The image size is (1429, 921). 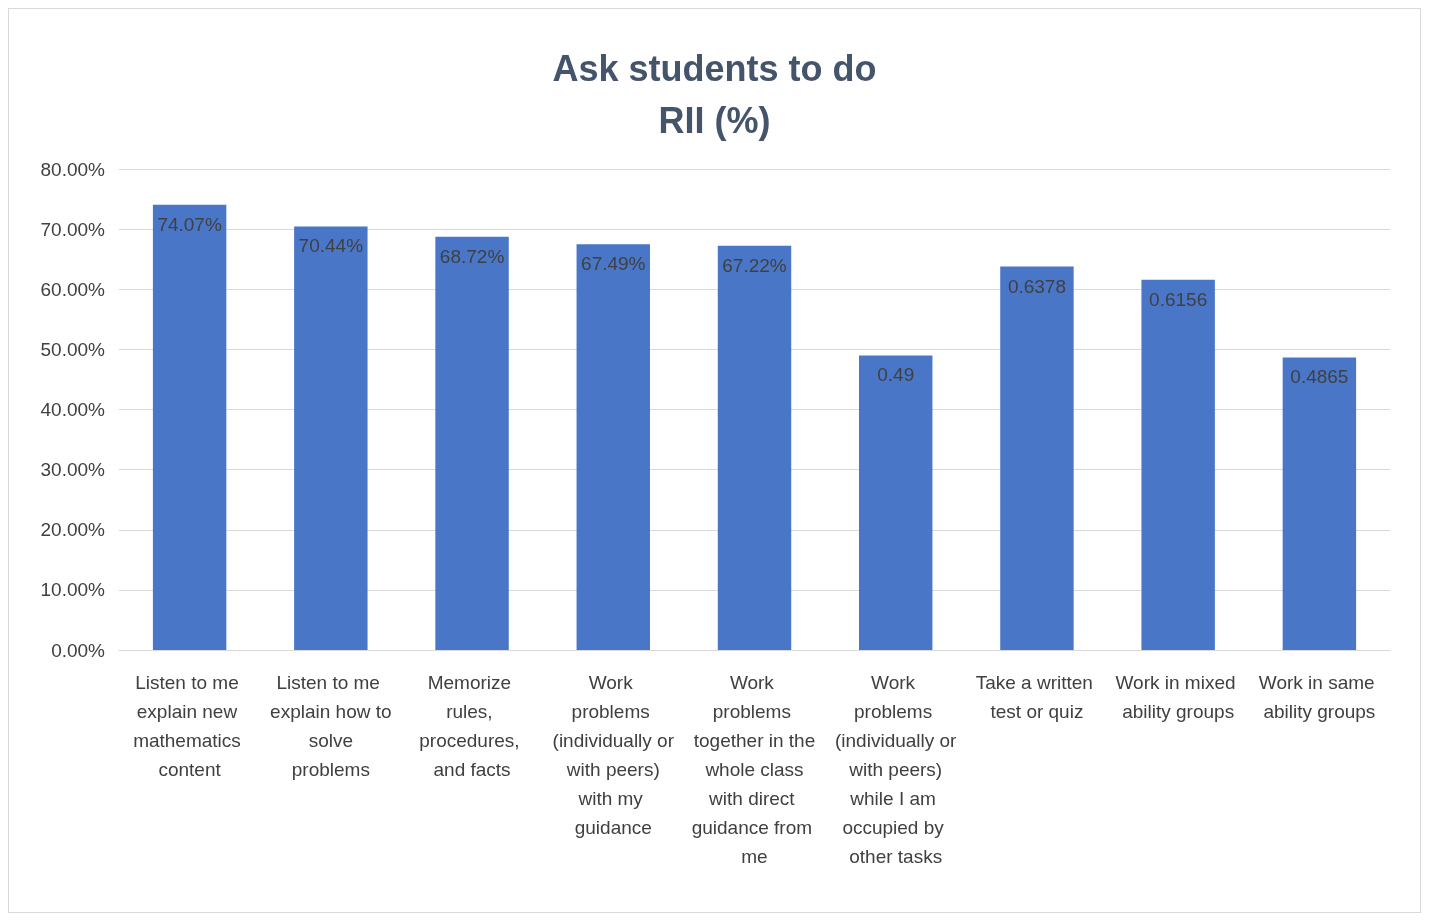 What do you see at coordinates (613, 264) in the screenshot?
I see `data-label: 67.49%` at bounding box center [613, 264].